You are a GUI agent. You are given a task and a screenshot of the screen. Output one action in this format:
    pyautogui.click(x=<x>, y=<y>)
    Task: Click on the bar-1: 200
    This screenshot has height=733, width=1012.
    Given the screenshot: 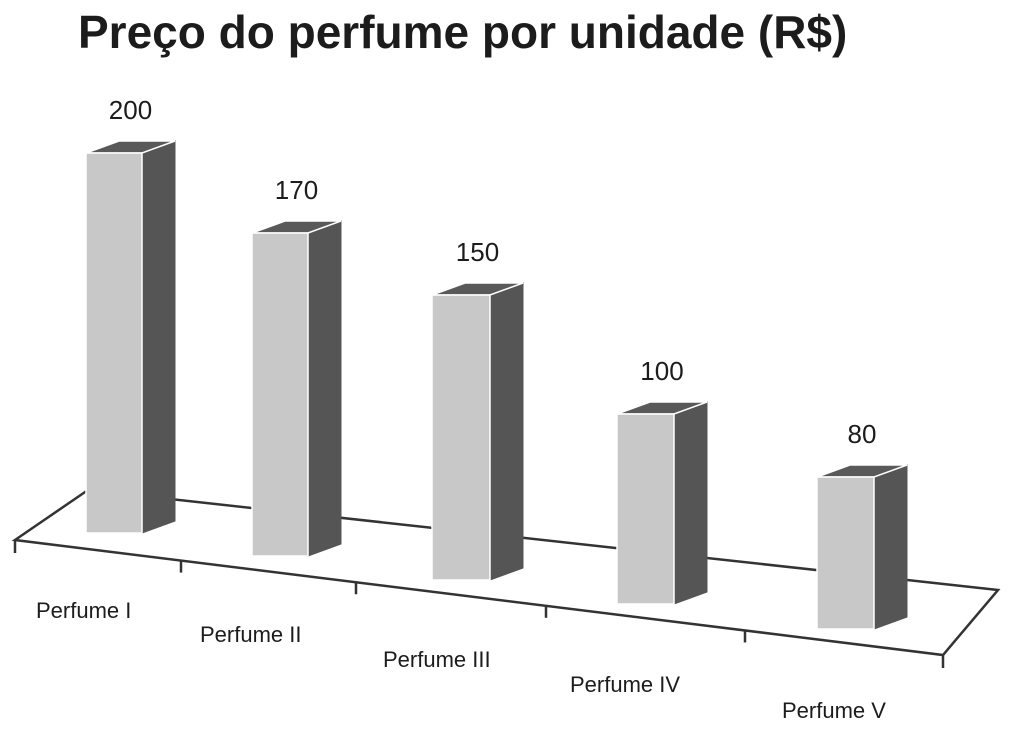 What is the action you would take?
    pyautogui.click(x=130, y=314)
    